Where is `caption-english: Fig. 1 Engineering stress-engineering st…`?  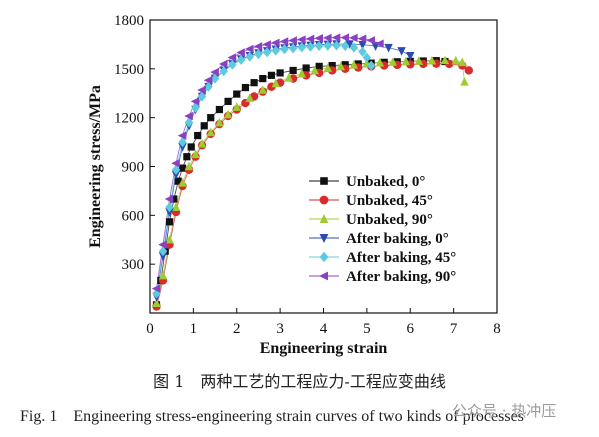 caption-english: Fig. 1 Engineering stress-engineering st… is located at coordinates (272, 416).